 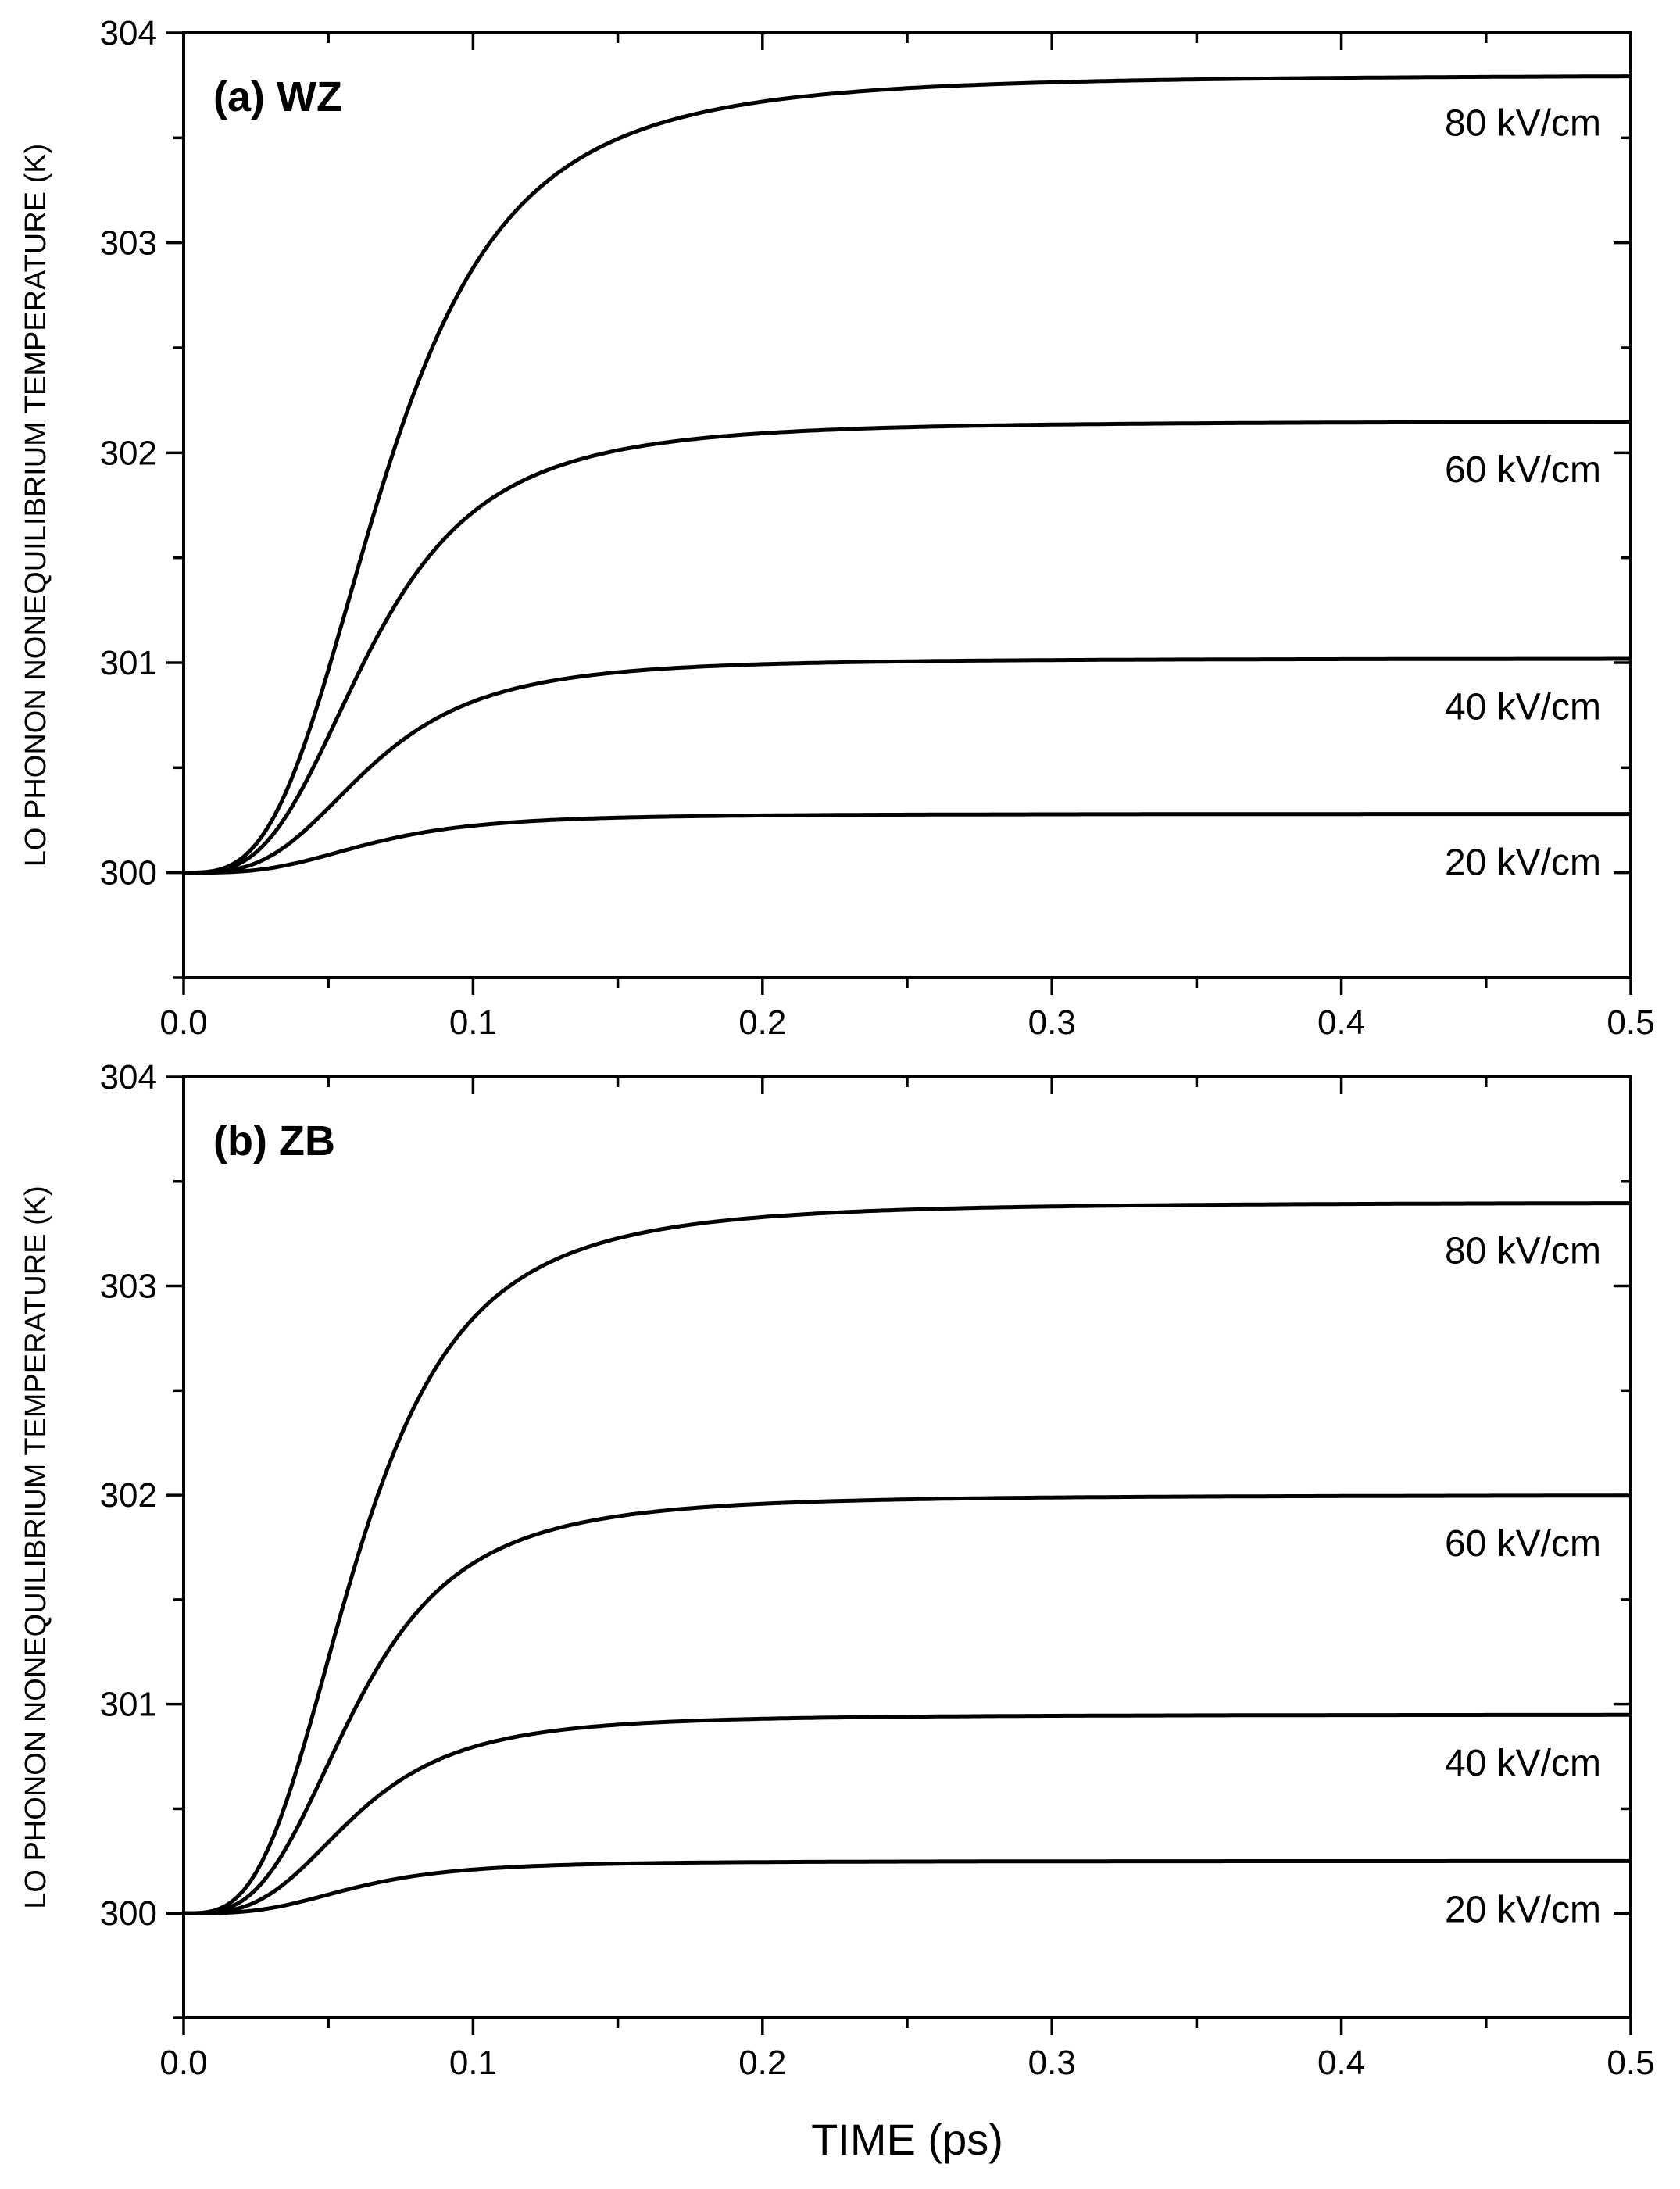 What do you see at coordinates (907, 2139) in the screenshot?
I see `x-axis-title: TIME (ps)` at bounding box center [907, 2139].